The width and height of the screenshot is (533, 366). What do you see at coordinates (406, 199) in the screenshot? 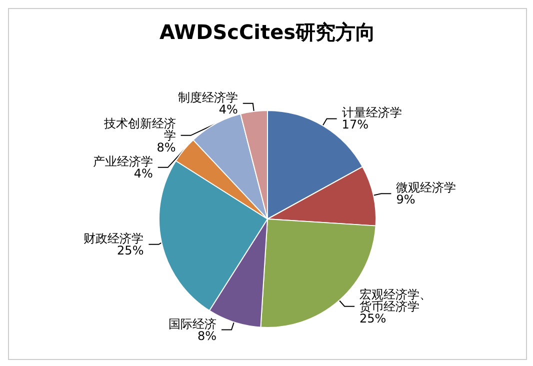
I see `data-label: 9%` at bounding box center [406, 199].